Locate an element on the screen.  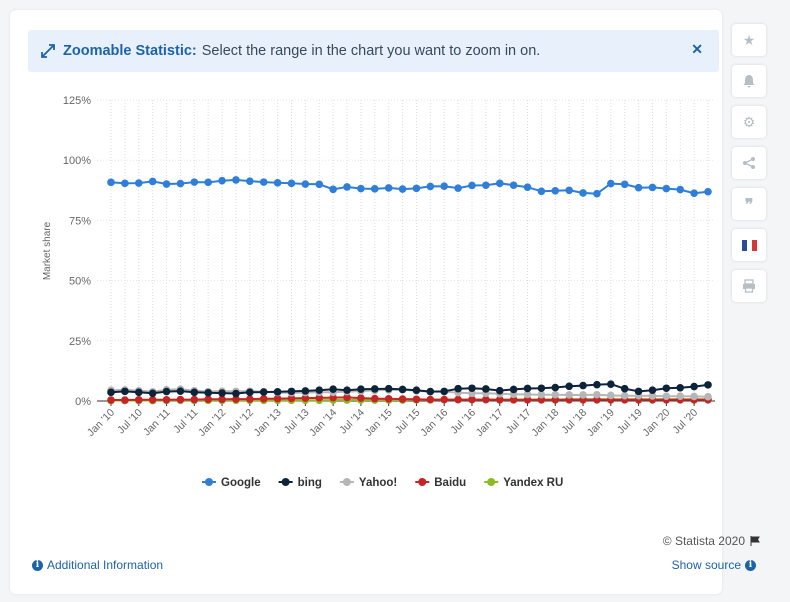
additional-information-link: i Additional Information is located at coordinates (95, 565).